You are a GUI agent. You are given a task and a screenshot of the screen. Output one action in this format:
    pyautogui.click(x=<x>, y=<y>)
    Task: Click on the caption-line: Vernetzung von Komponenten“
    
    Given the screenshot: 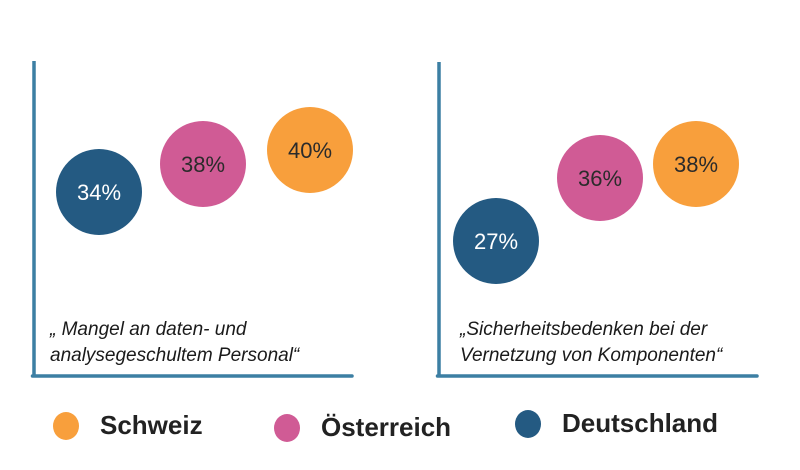 What is the action you would take?
    pyautogui.click(x=591, y=355)
    